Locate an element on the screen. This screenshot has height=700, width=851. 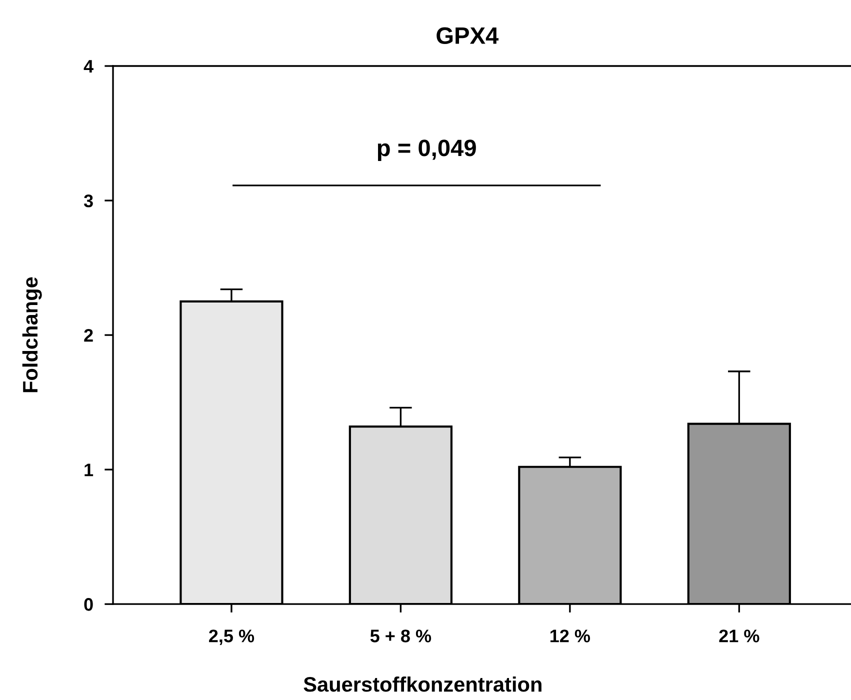
y-tick-label: 1 is located at coordinates (89, 470).